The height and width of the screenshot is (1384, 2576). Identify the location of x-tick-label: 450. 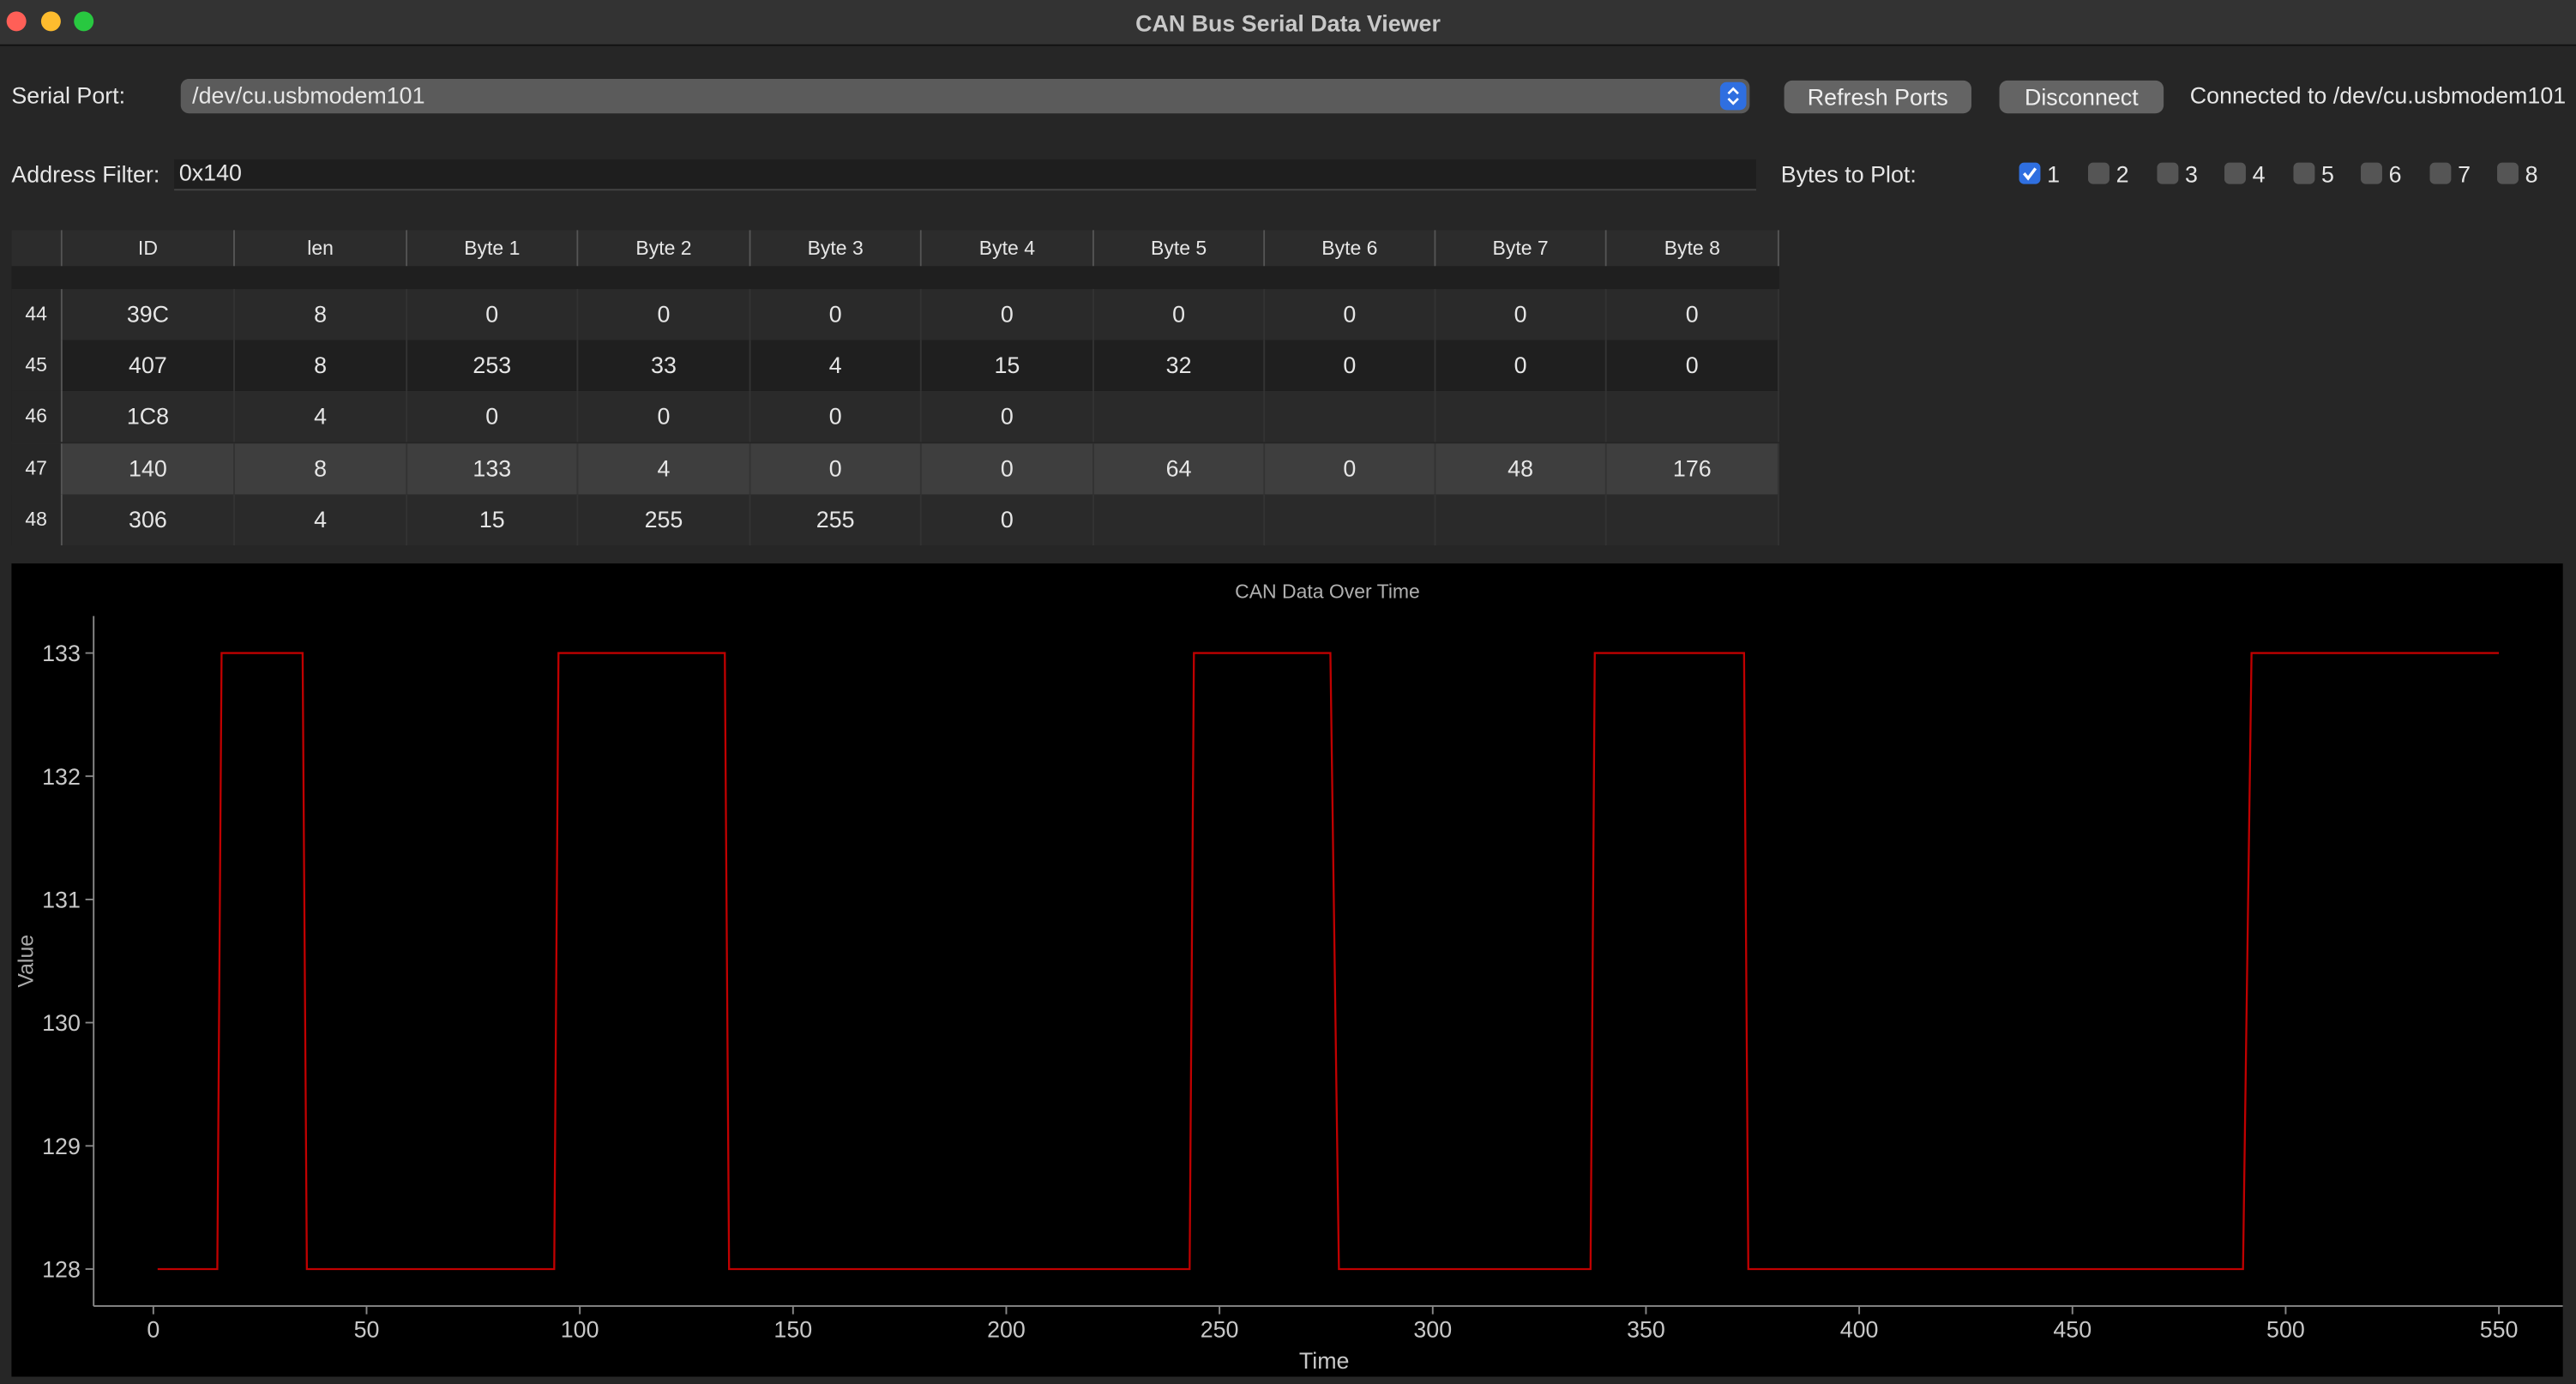
(2072, 1329).